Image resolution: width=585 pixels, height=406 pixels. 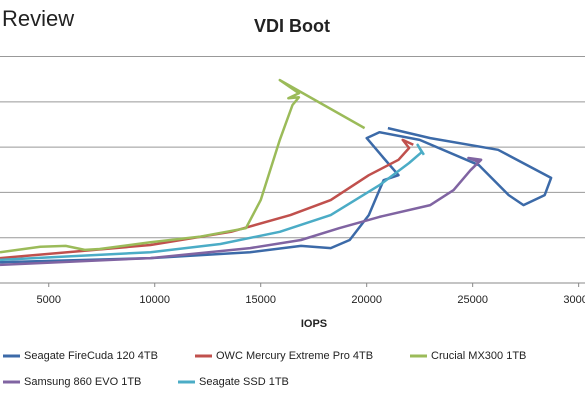 What do you see at coordinates (314, 324) in the screenshot?
I see `x-axis-label: IOPS` at bounding box center [314, 324].